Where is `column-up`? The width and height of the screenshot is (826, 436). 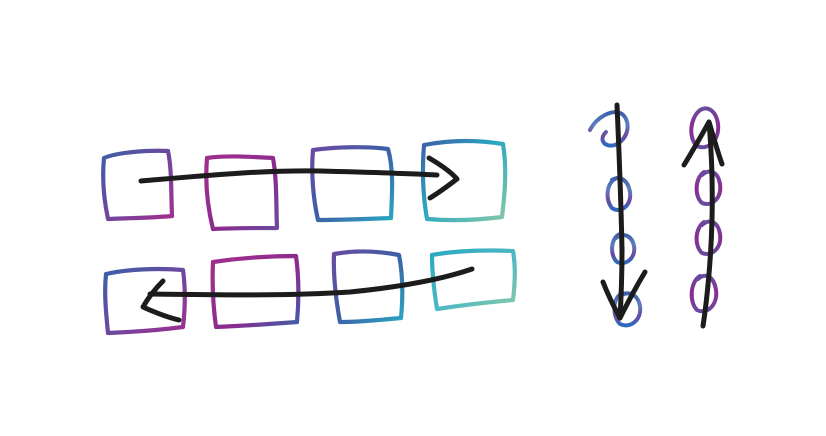
column-up is located at coordinates (703, 217).